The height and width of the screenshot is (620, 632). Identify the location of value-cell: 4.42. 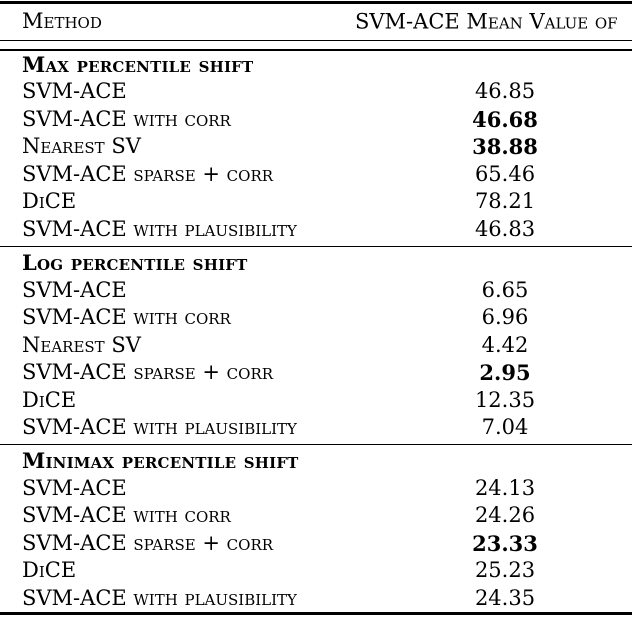
(505, 344).